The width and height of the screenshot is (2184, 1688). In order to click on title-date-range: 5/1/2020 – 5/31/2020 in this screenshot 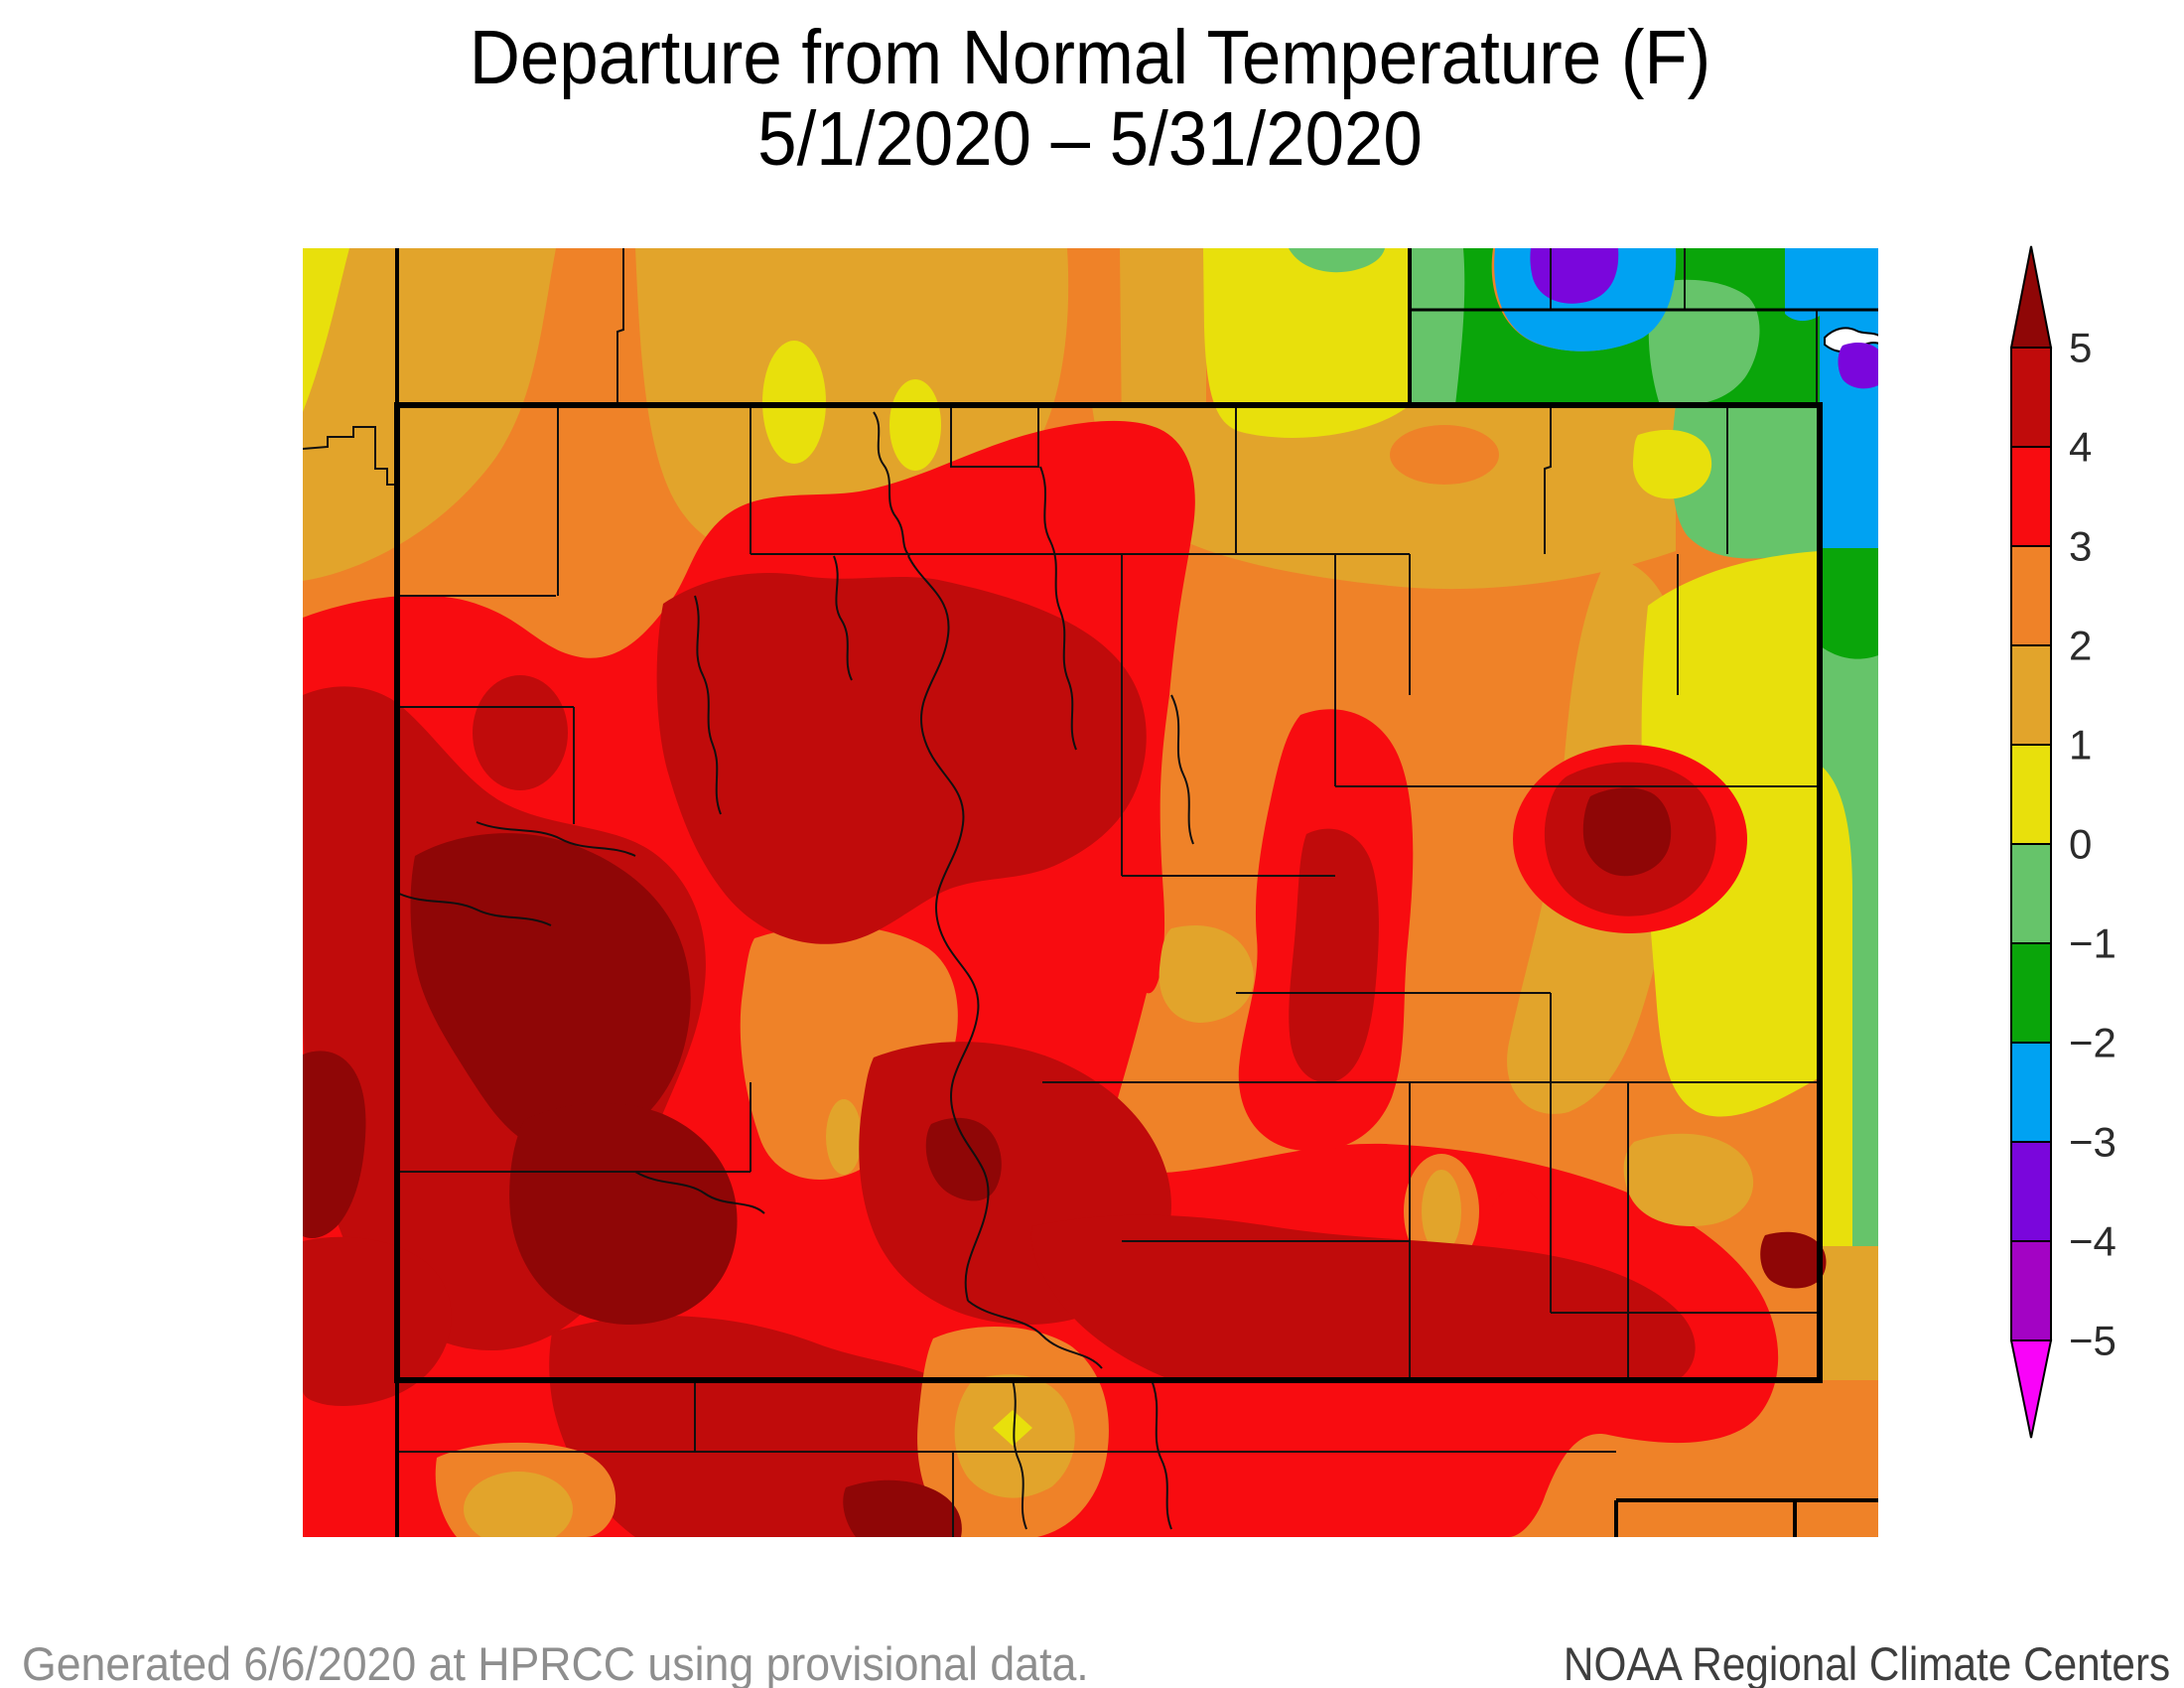, I will do `click(1090, 139)`.